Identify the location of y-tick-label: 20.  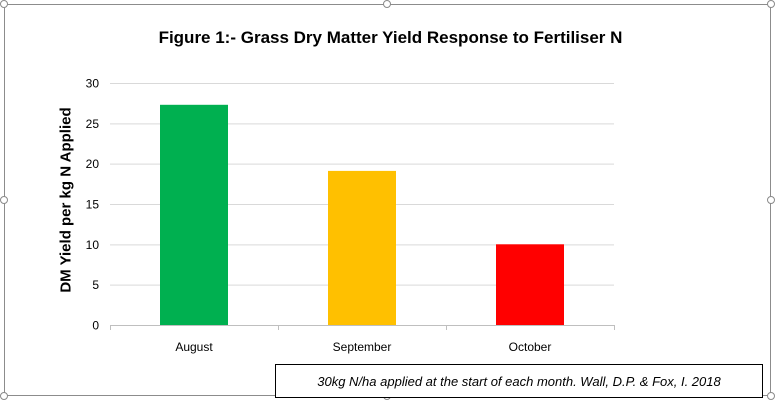
(93, 164).